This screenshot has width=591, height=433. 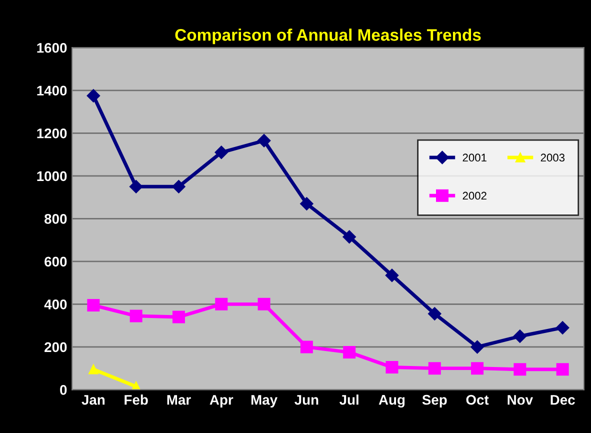 What do you see at coordinates (434, 401) in the screenshot?
I see `x-tick-label: Sep` at bounding box center [434, 401].